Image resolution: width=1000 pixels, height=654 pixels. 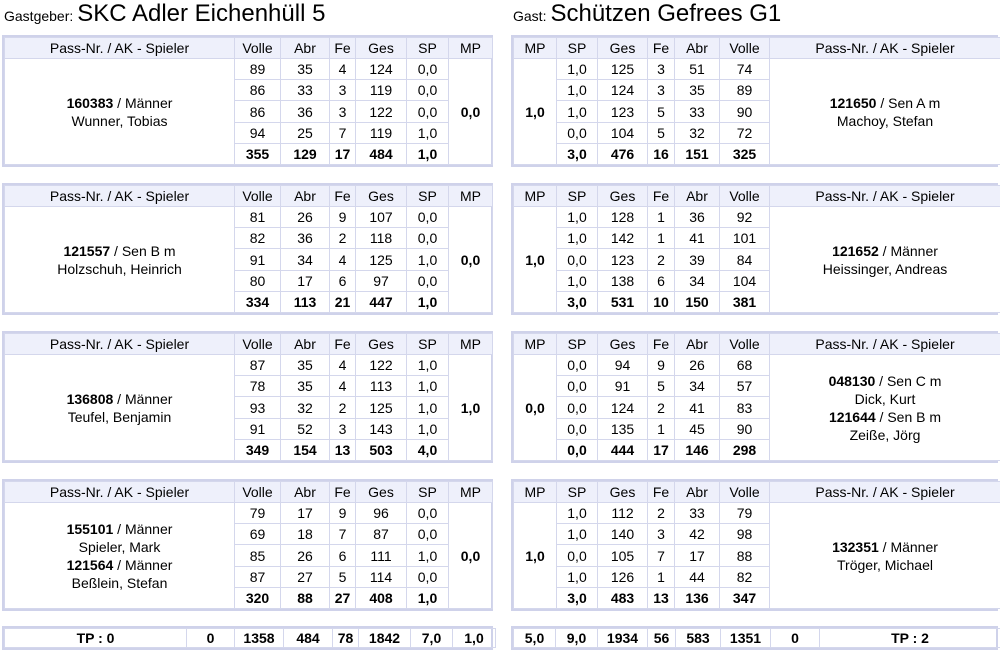 I want to click on player-age-class: / Sen C m, so click(x=908, y=380).